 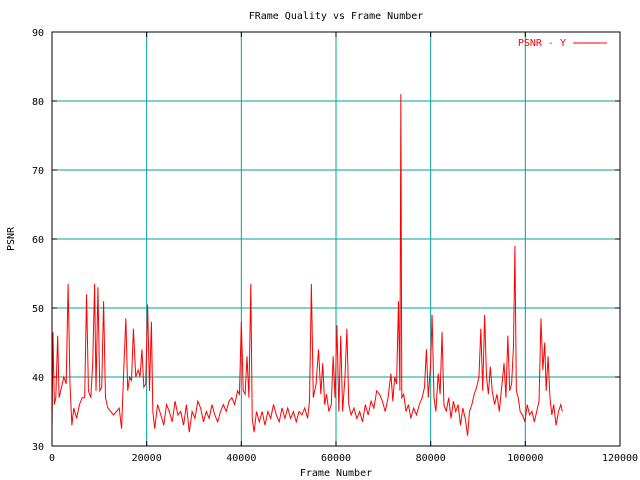 I want to click on y-tick-label: 60, so click(x=38, y=240).